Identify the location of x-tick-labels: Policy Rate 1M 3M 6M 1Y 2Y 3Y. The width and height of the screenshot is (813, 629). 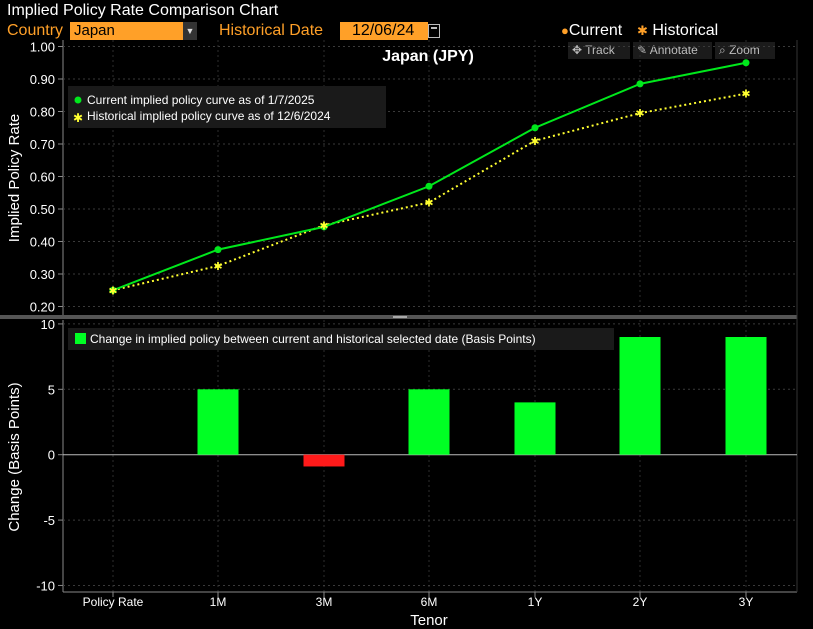
(418, 600).